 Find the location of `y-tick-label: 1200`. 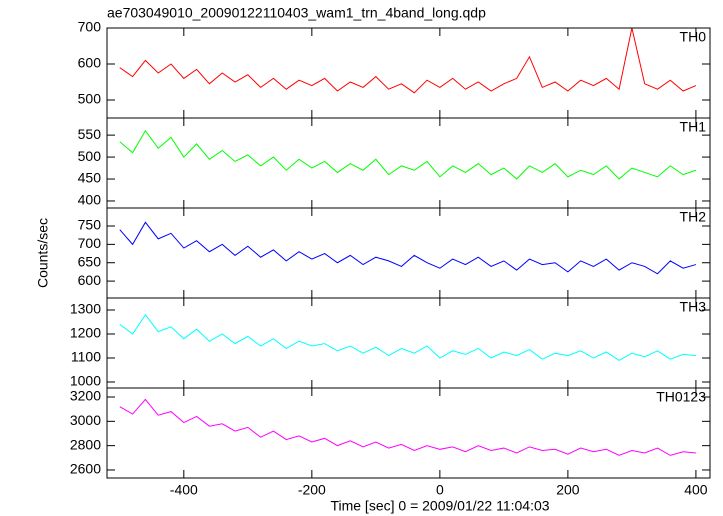

y-tick-label: 1200 is located at coordinates (85, 333).